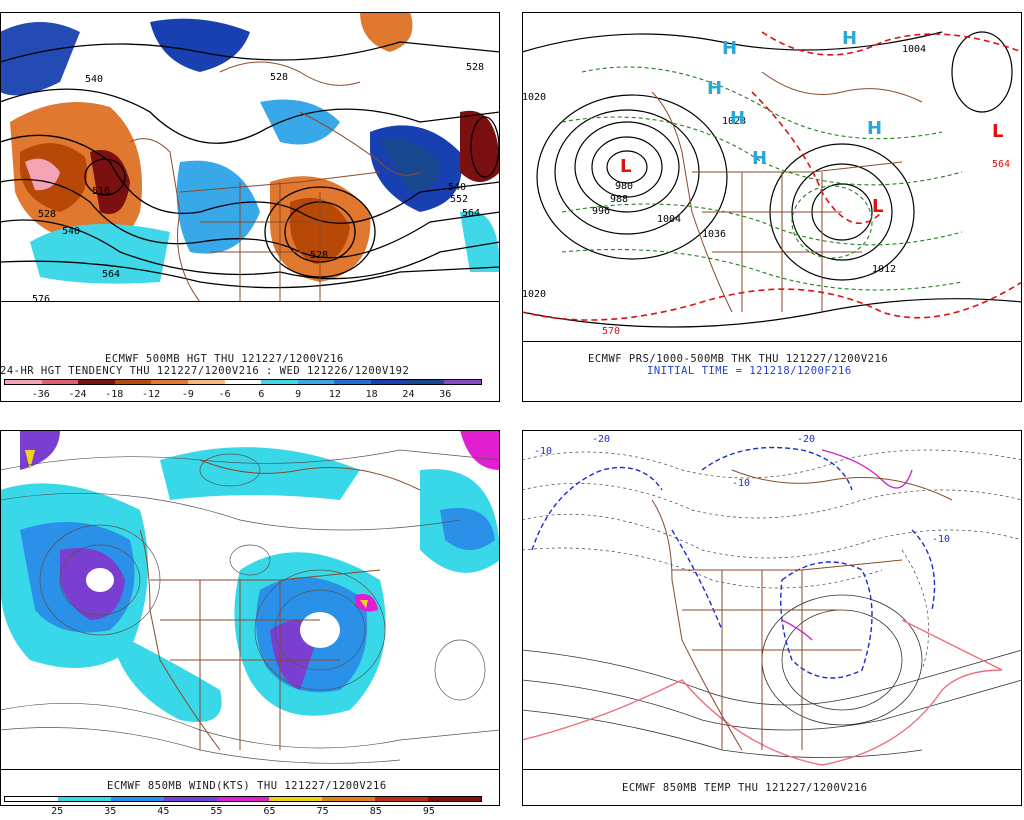 This screenshot has height=820, width=1024. Describe the element at coordinates (375, 811) in the screenshot. I see `wind-tick-label: 85` at that location.